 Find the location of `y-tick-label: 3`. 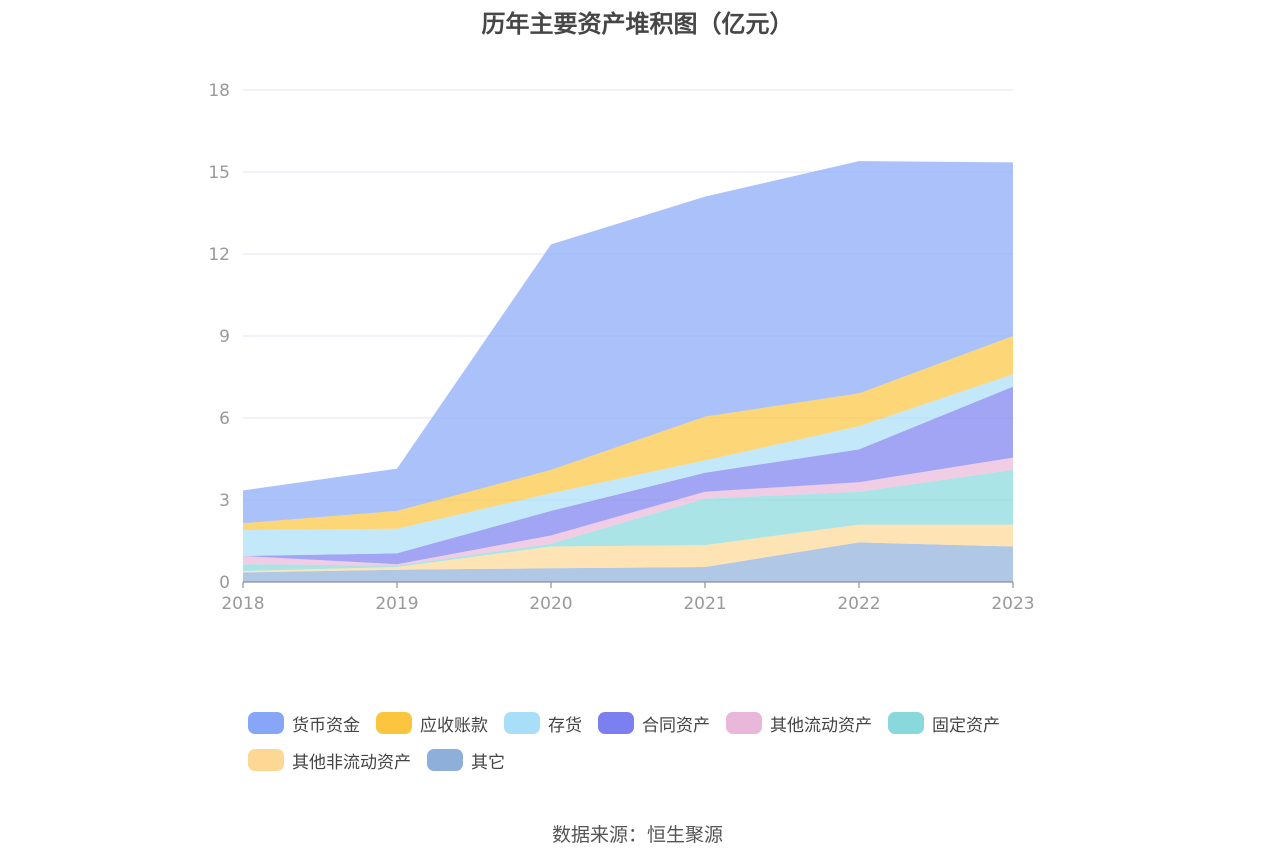

y-tick-label: 3 is located at coordinates (224, 501).